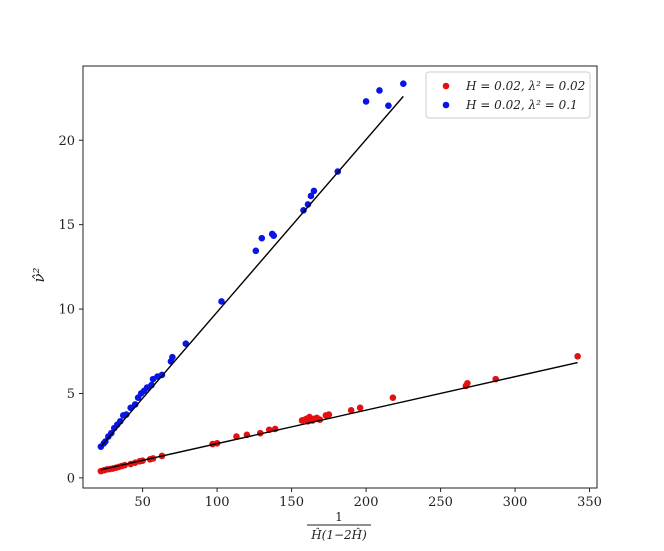  What do you see at coordinates (440, 502) in the screenshot?
I see `x-tick-label: 250` at bounding box center [440, 502].